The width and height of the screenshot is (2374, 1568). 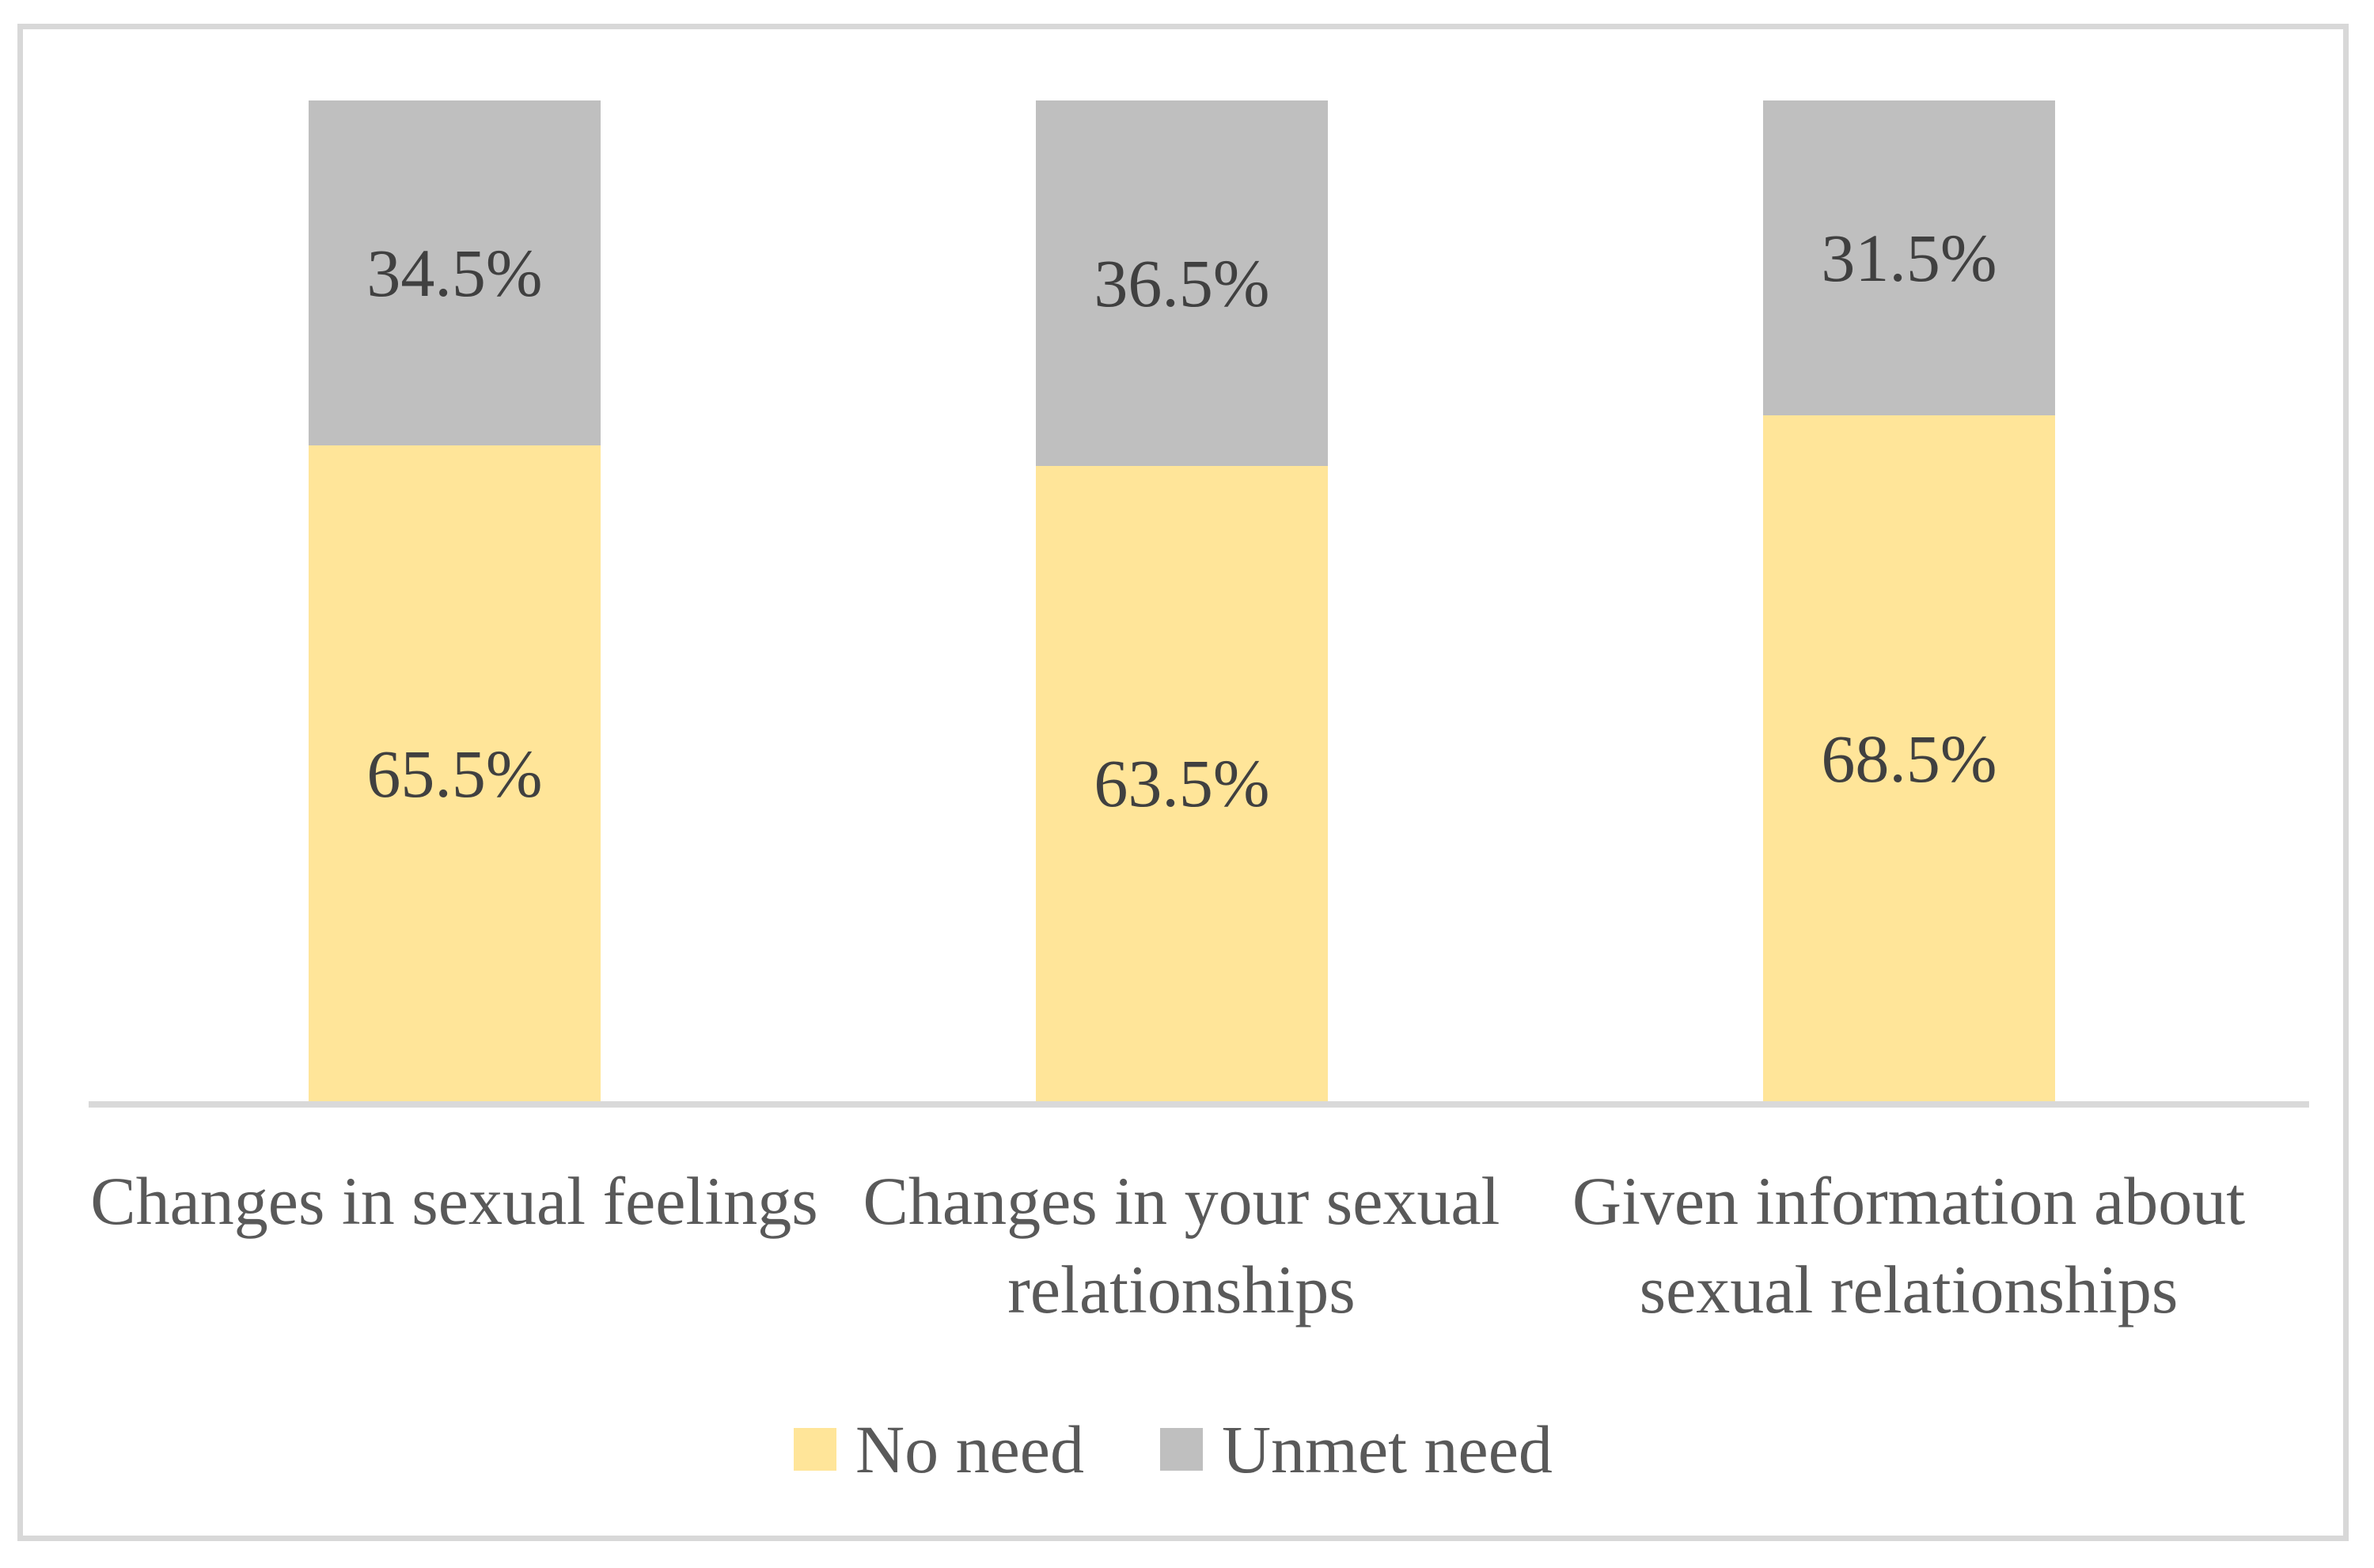 What do you see at coordinates (815, 1449) in the screenshot?
I see `legend-swatch-no-need` at bounding box center [815, 1449].